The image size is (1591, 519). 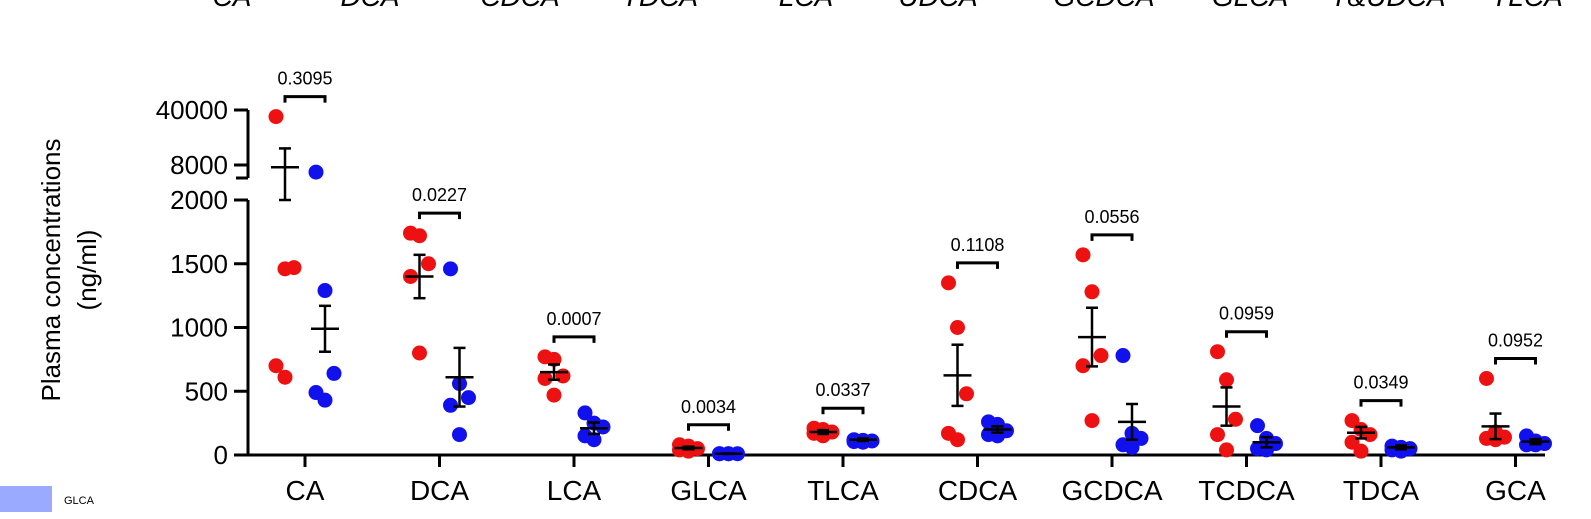 What do you see at coordinates (1246, 314) in the screenshot?
I see `p-value-label: 0.0959` at bounding box center [1246, 314].